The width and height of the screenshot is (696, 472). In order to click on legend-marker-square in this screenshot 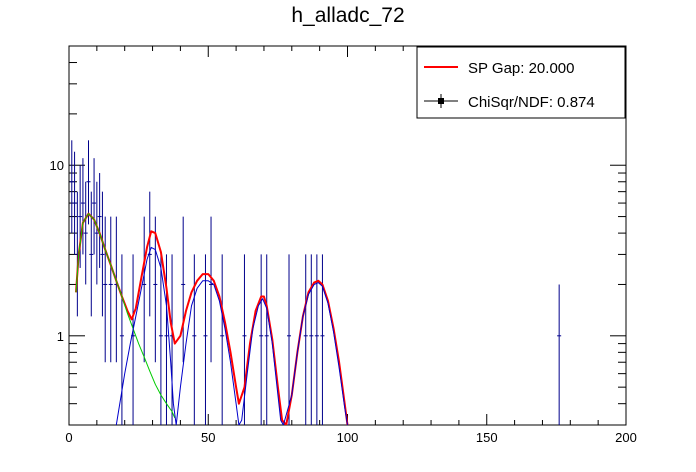, I will do `click(441, 101)`.